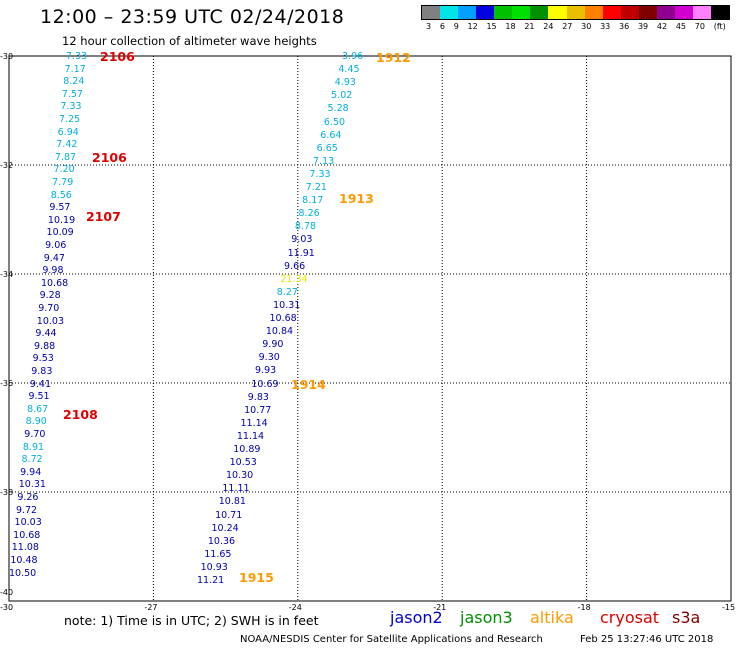 Image resolution: width=740 pixels, height=650 pixels. I want to click on lat-tick-label: -38, so click(7, 492).